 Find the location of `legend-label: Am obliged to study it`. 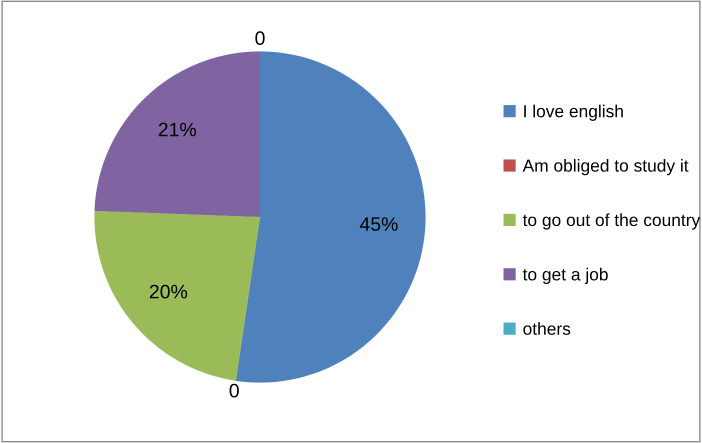

legend-label: Am obliged to study it is located at coordinates (605, 167).